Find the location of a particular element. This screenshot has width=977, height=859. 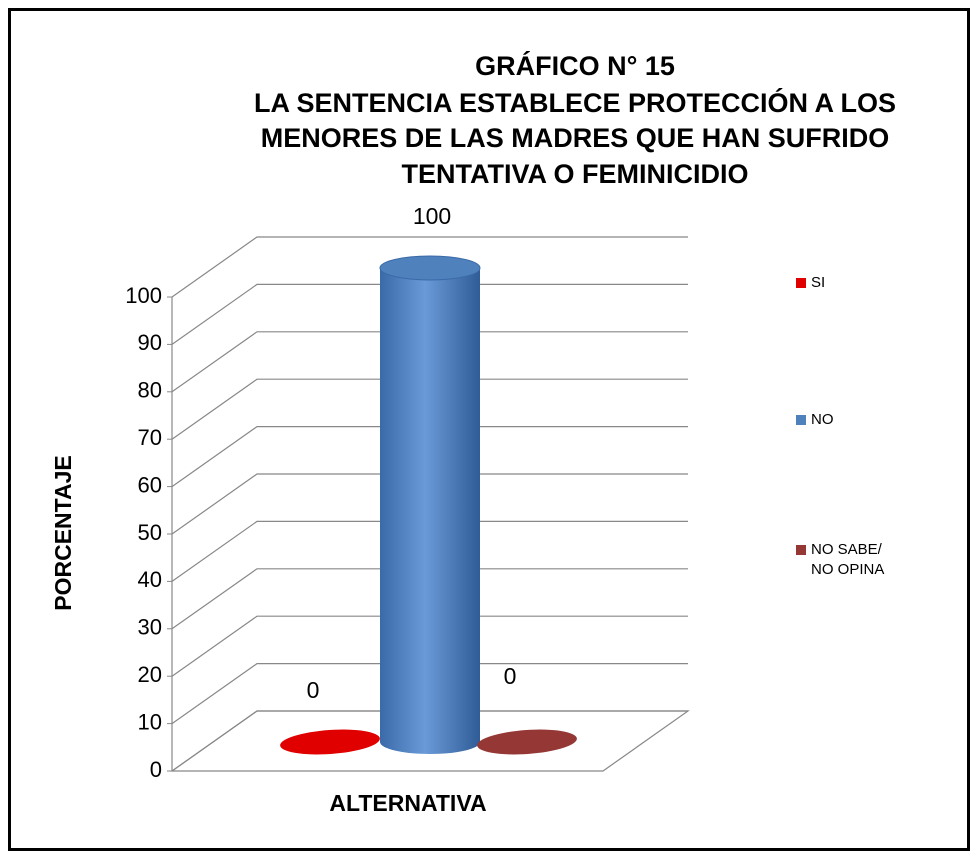

y-tick-label: 10 is located at coordinates (150, 721).